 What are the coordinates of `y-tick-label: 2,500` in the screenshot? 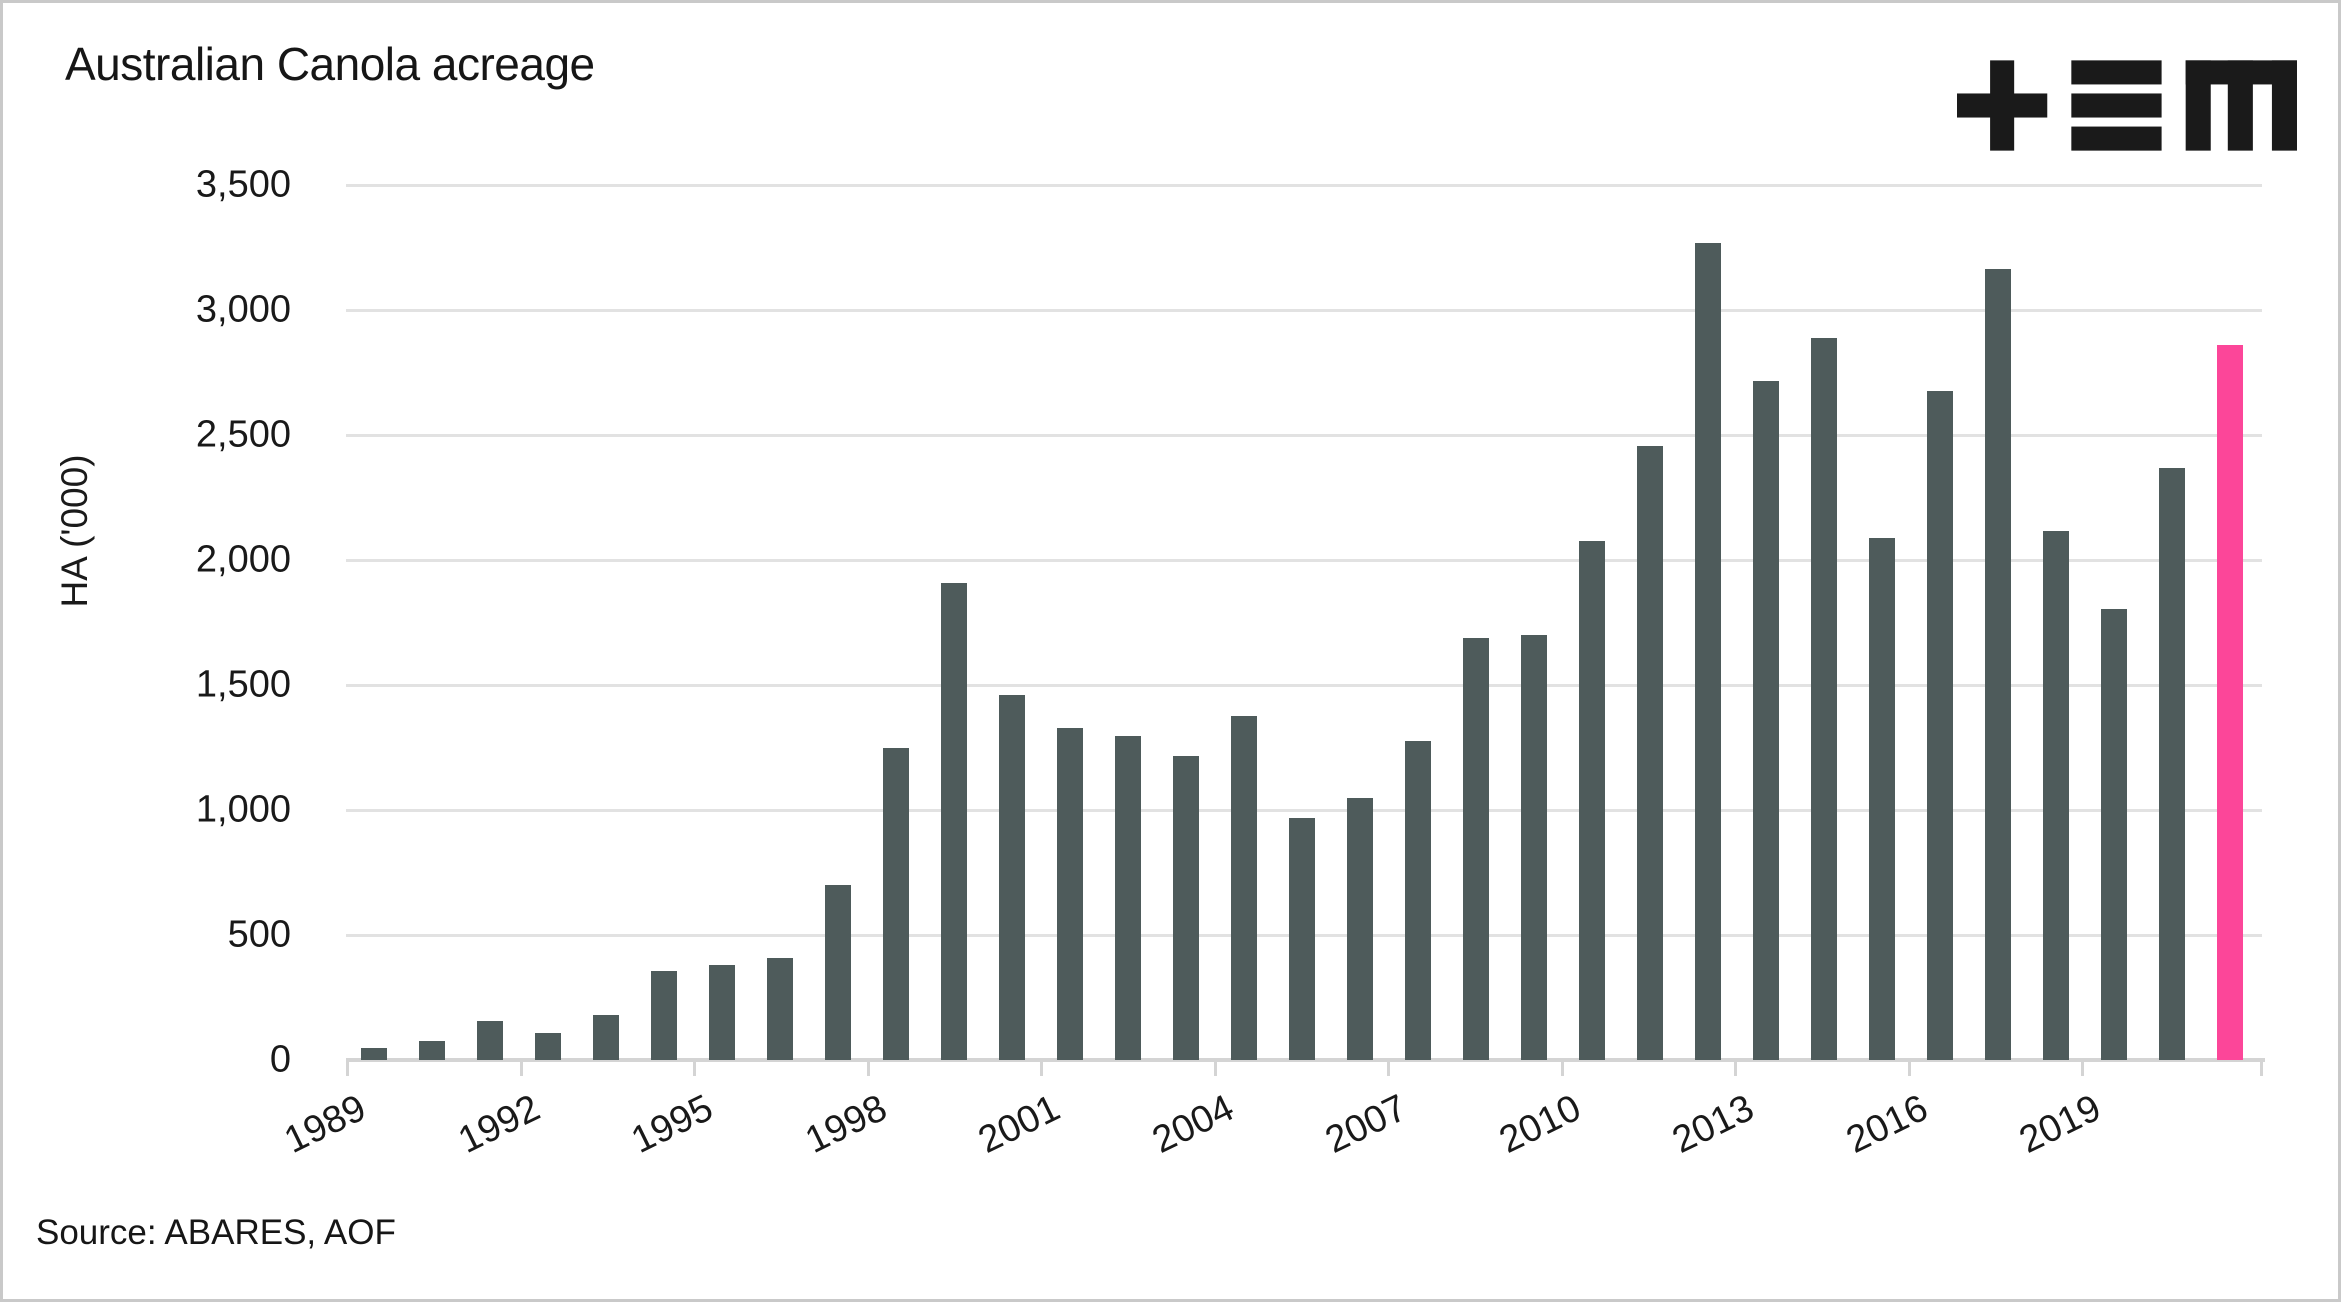 It's located at (243, 434).